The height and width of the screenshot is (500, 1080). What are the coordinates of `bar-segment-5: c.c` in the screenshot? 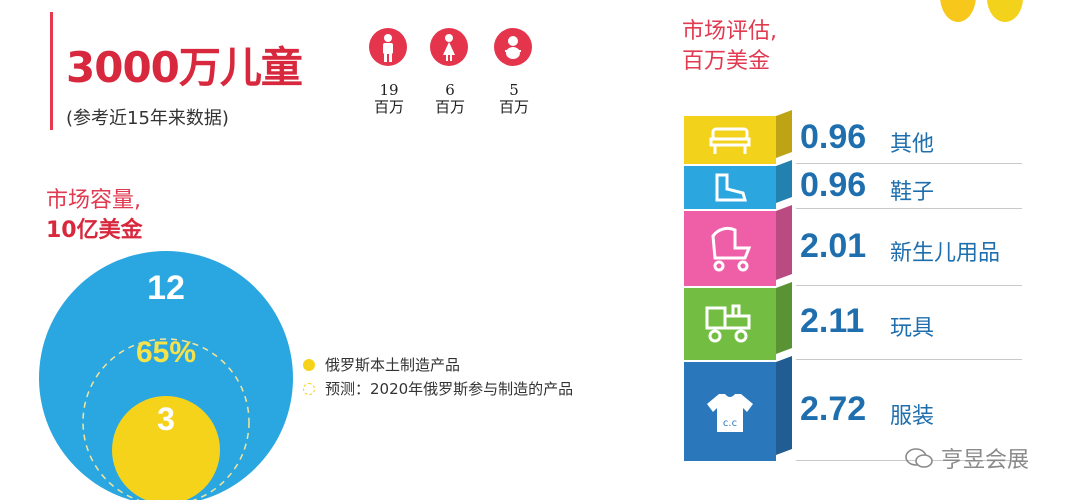 It's located at (730, 411).